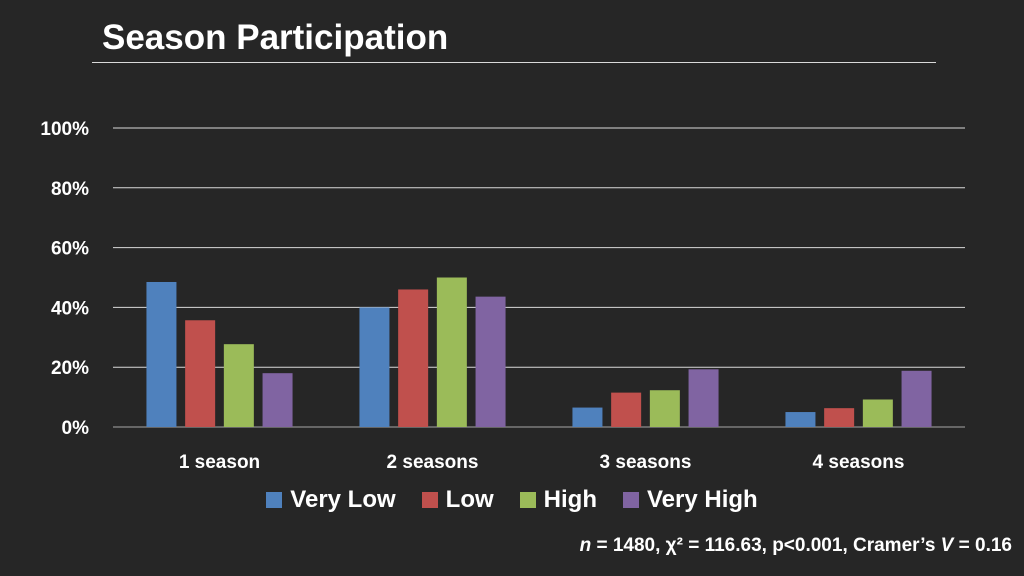 The image size is (1024, 576). I want to click on y-tick-label: 0%, so click(76, 428).